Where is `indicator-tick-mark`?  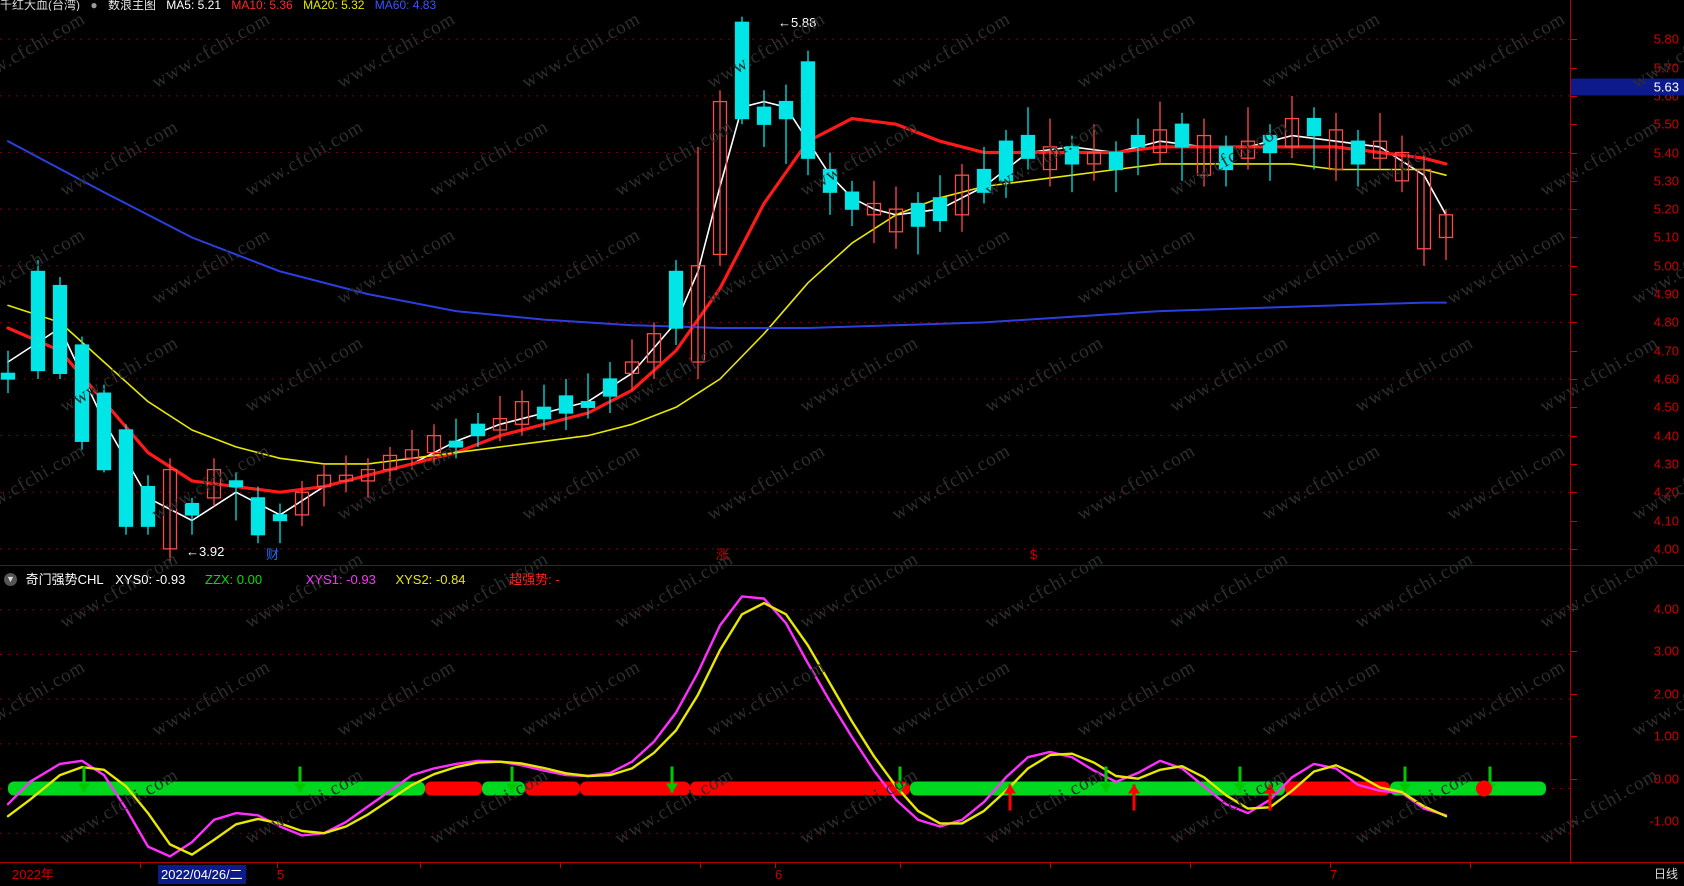 indicator-tick-mark is located at coordinates (1574, 609).